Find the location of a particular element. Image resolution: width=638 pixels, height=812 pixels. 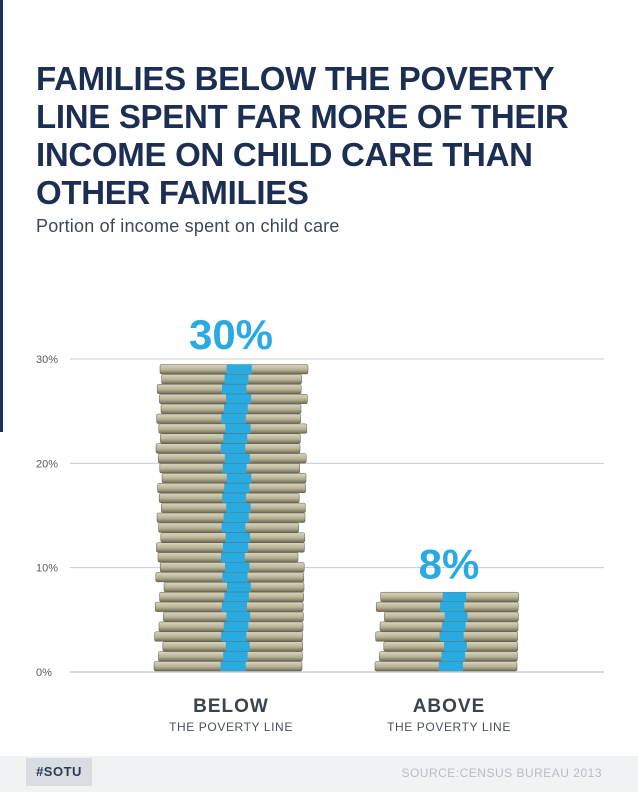

value-label: 8% is located at coordinates (449, 564).